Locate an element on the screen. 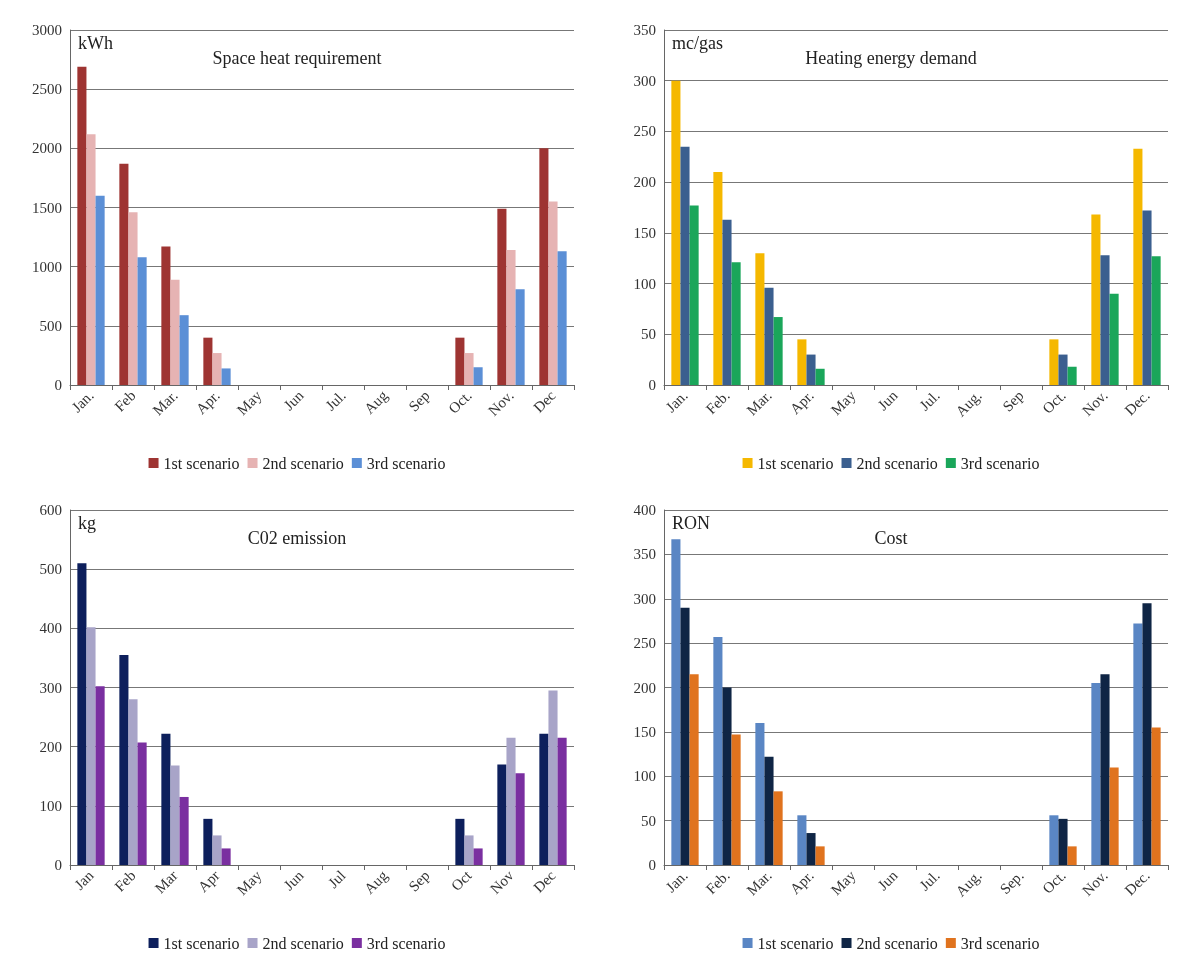  x-tick-label: Oct is located at coordinates (462, 880).